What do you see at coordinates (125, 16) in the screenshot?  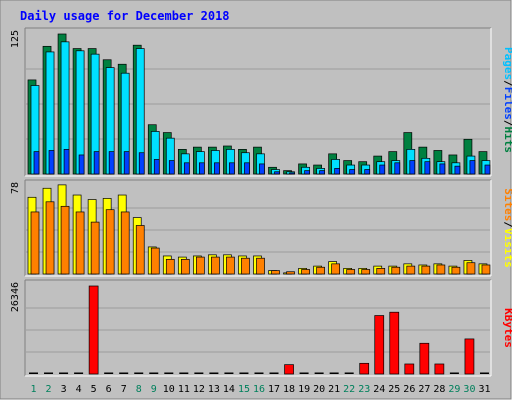 I see `chart-title: Daily usage for December 2018` at bounding box center [125, 16].